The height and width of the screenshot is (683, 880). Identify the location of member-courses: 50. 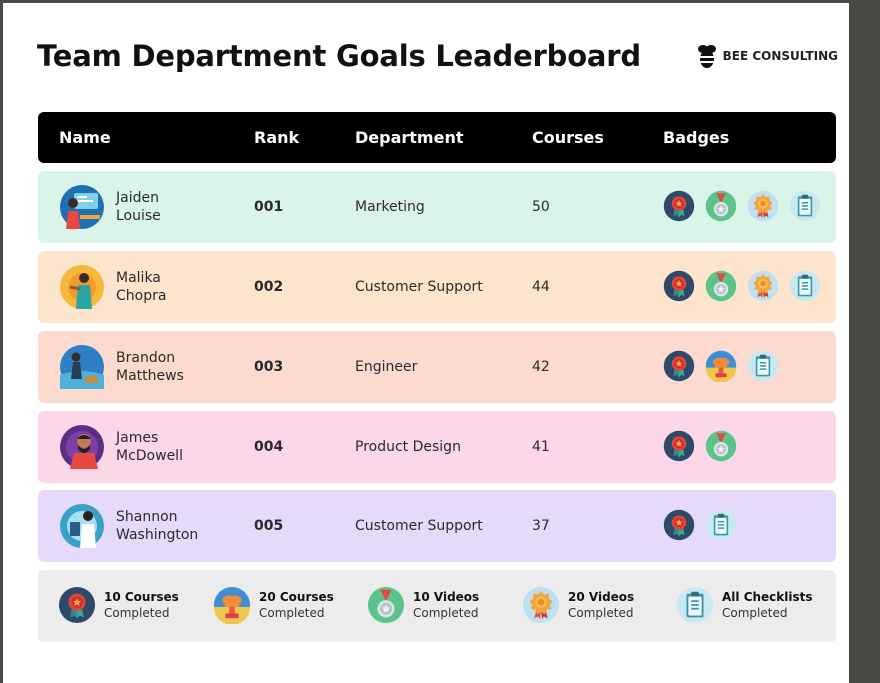
(541, 207).